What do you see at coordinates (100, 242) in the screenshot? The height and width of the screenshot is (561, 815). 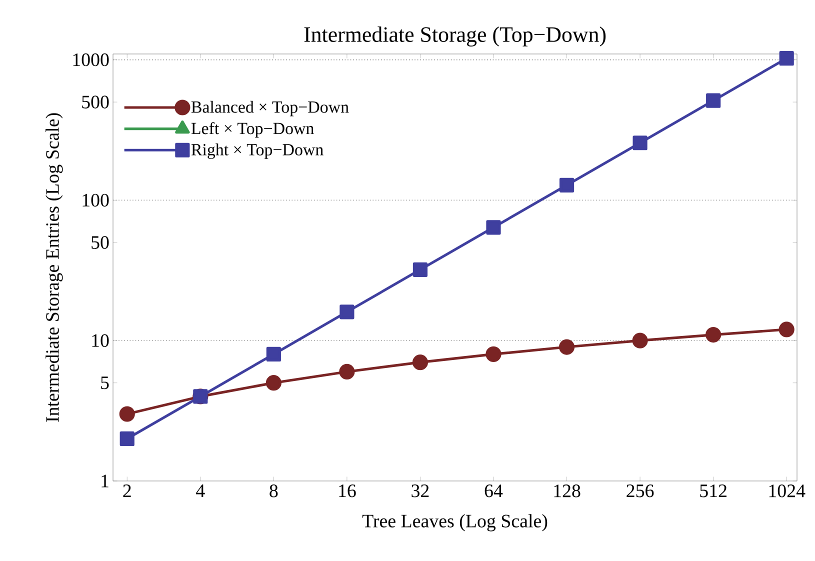 I see `y-tick-label: 50` at bounding box center [100, 242].